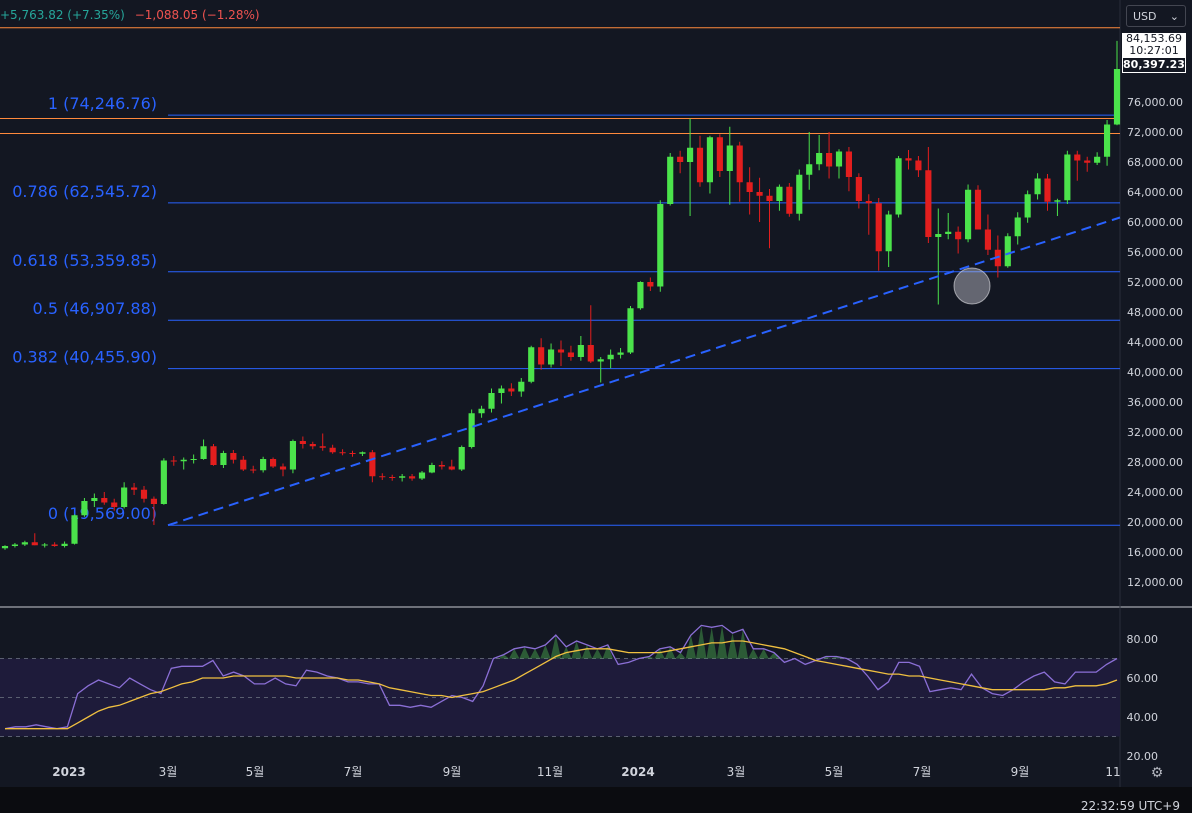  What do you see at coordinates (1130, 806) in the screenshot?
I see `clock-text: 22:32:59 UTC+9` at bounding box center [1130, 806].